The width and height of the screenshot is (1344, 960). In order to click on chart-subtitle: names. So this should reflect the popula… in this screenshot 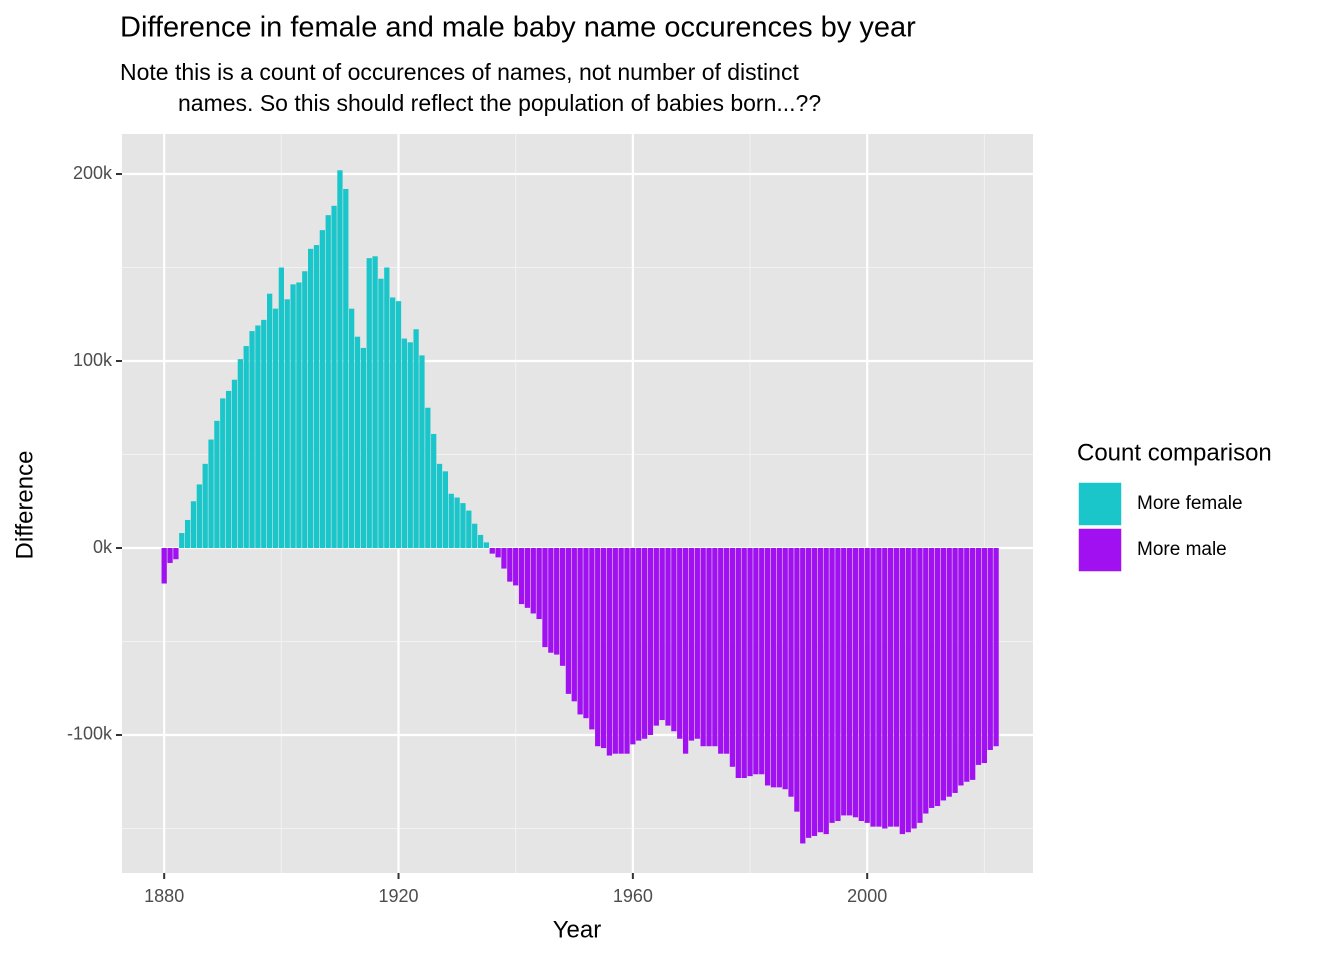, I will do `click(499, 103)`.